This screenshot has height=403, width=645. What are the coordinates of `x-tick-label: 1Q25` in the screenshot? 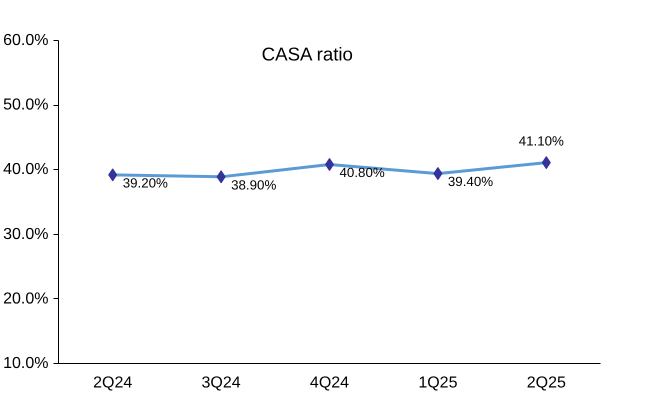 It's located at (438, 383).